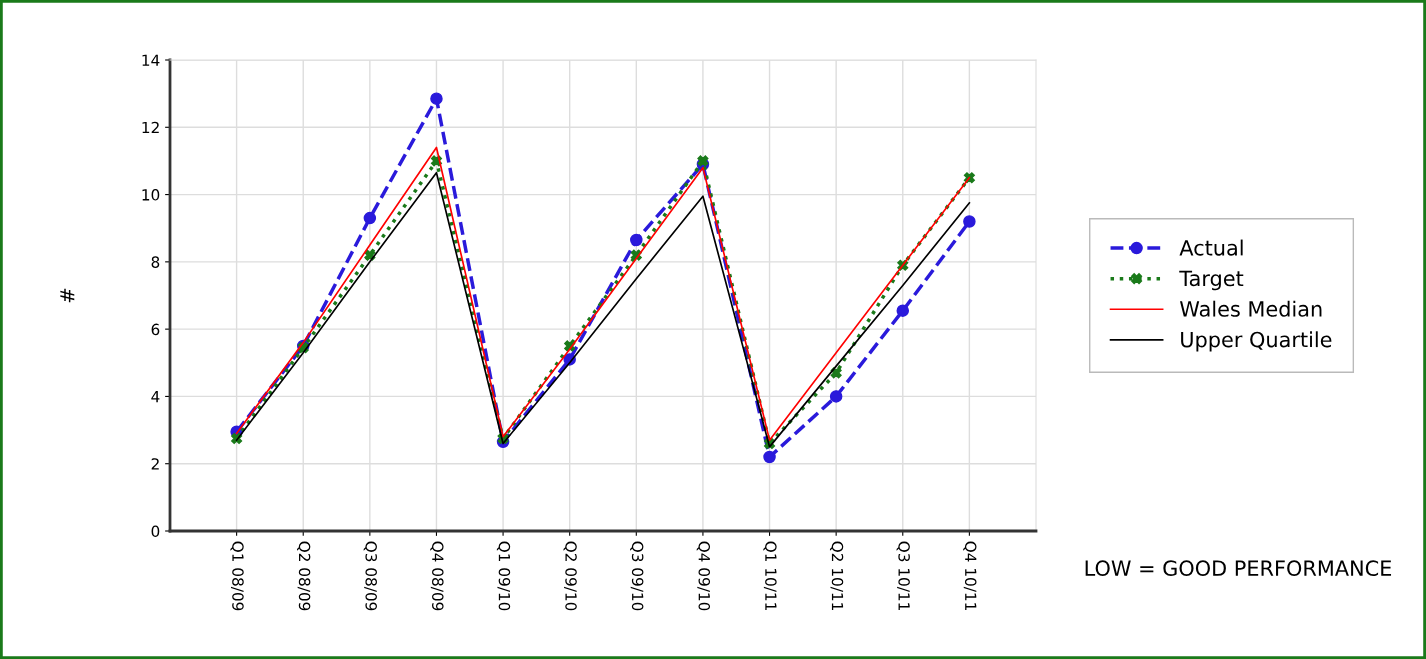  I want to click on legend-label: Wales Median, so click(1250, 308).